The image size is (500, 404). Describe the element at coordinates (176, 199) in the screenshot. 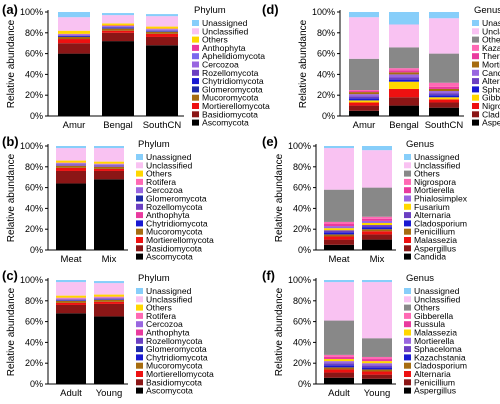

I see `legend-label: Glomeromycota` at that location.